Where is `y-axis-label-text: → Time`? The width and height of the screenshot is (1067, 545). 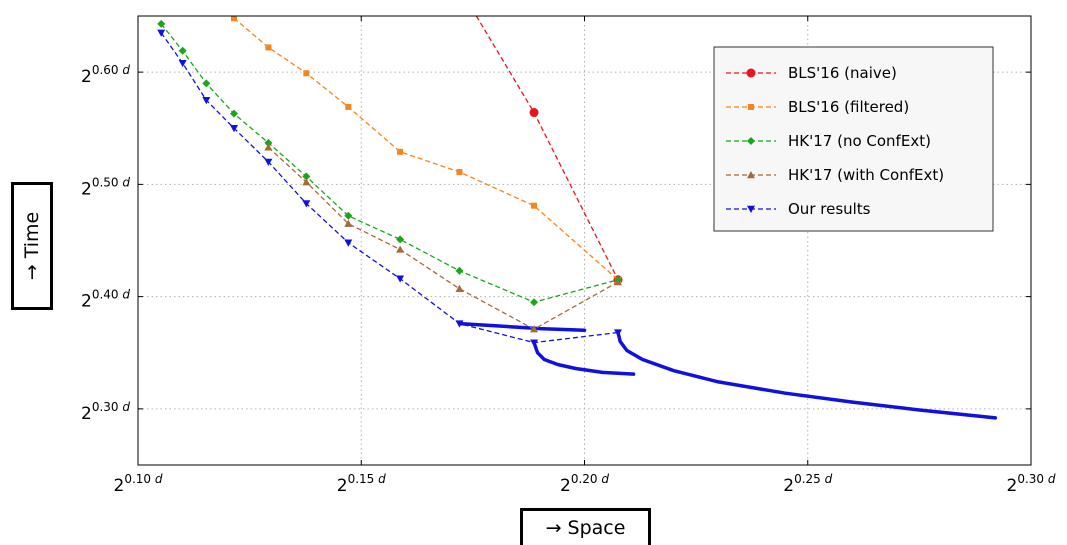
y-axis-label-text: → Time is located at coordinates (32, 246).